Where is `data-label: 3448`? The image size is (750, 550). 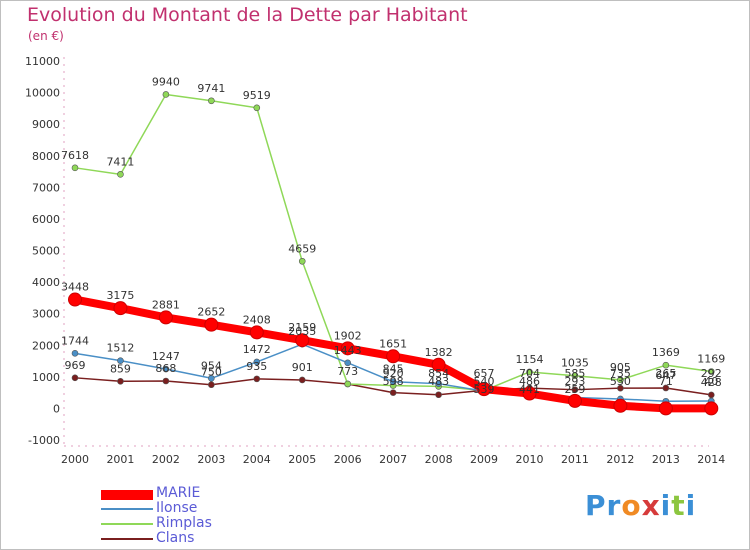 data-label: 3448 is located at coordinates (75, 287).